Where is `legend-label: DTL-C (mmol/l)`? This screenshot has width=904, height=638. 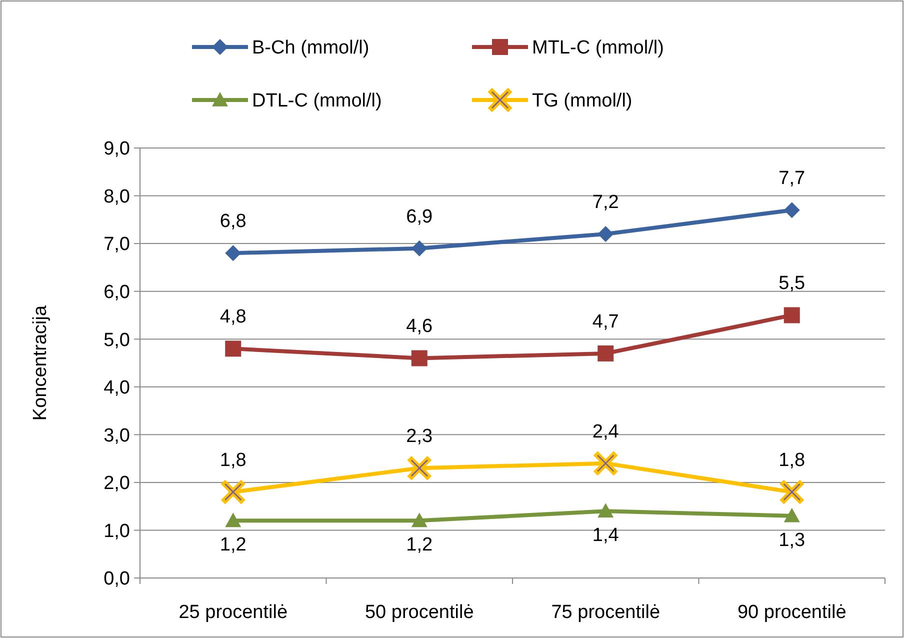
legend-label: DTL-C (mmol/l) is located at coordinates (317, 101).